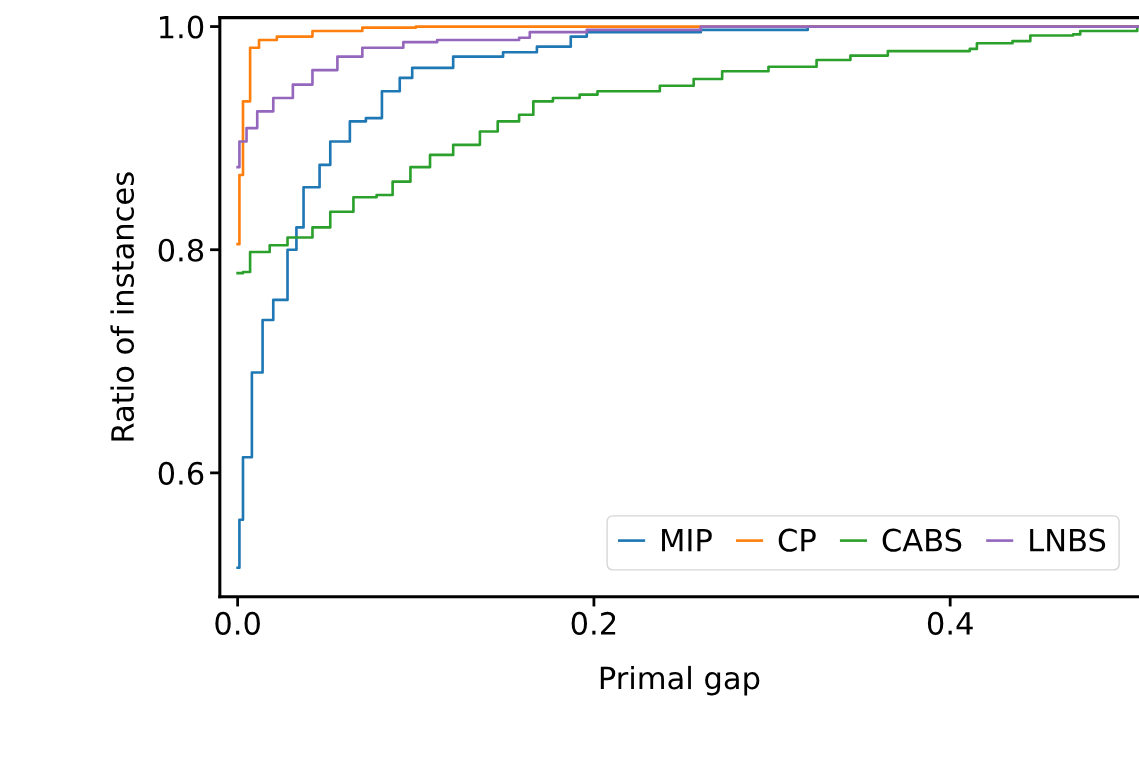  Describe the element at coordinates (950, 623) in the screenshot. I see `x-tick-label: 0.4` at that location.